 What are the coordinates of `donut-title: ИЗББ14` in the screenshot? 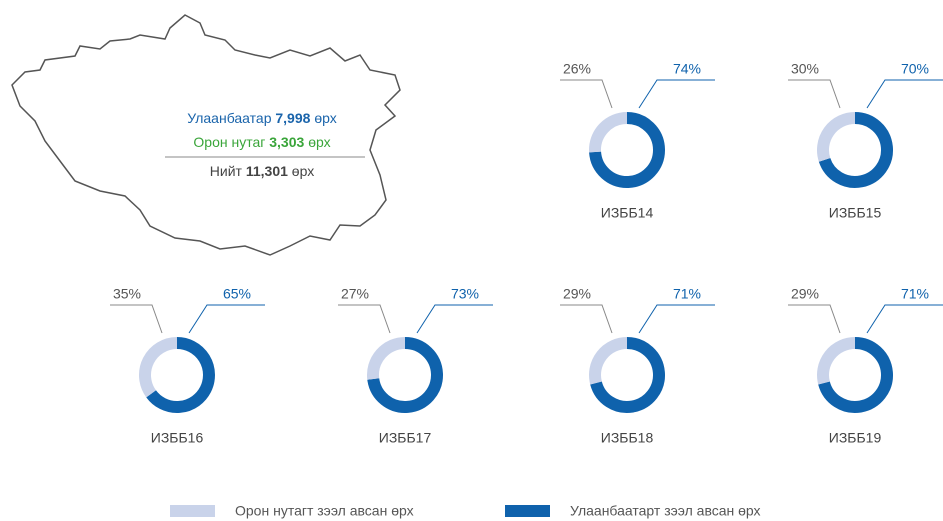 It's located at (627, 213).